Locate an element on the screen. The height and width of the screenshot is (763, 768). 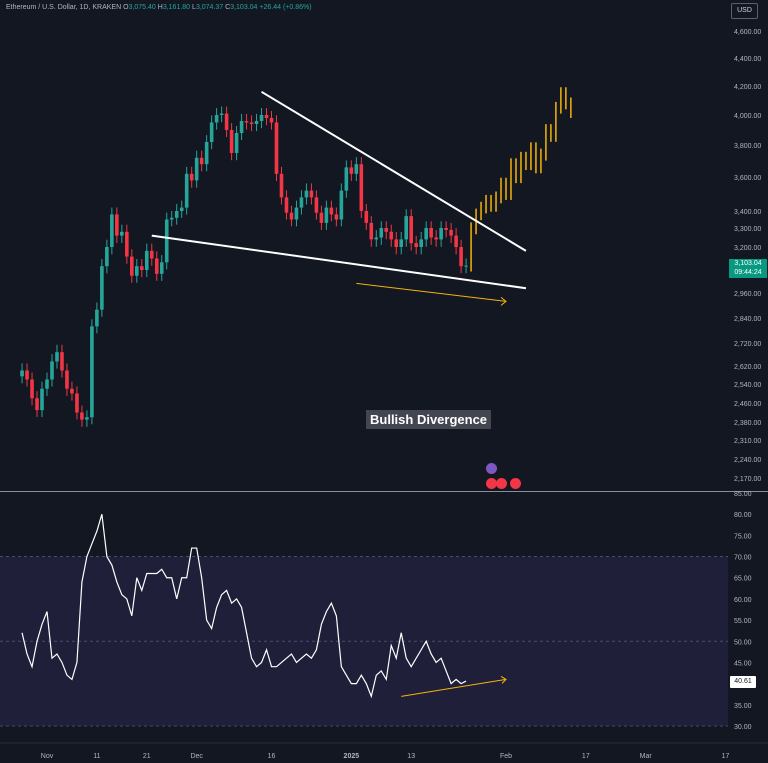
time-tick-label: 17 is located at coordinates (726, 756).